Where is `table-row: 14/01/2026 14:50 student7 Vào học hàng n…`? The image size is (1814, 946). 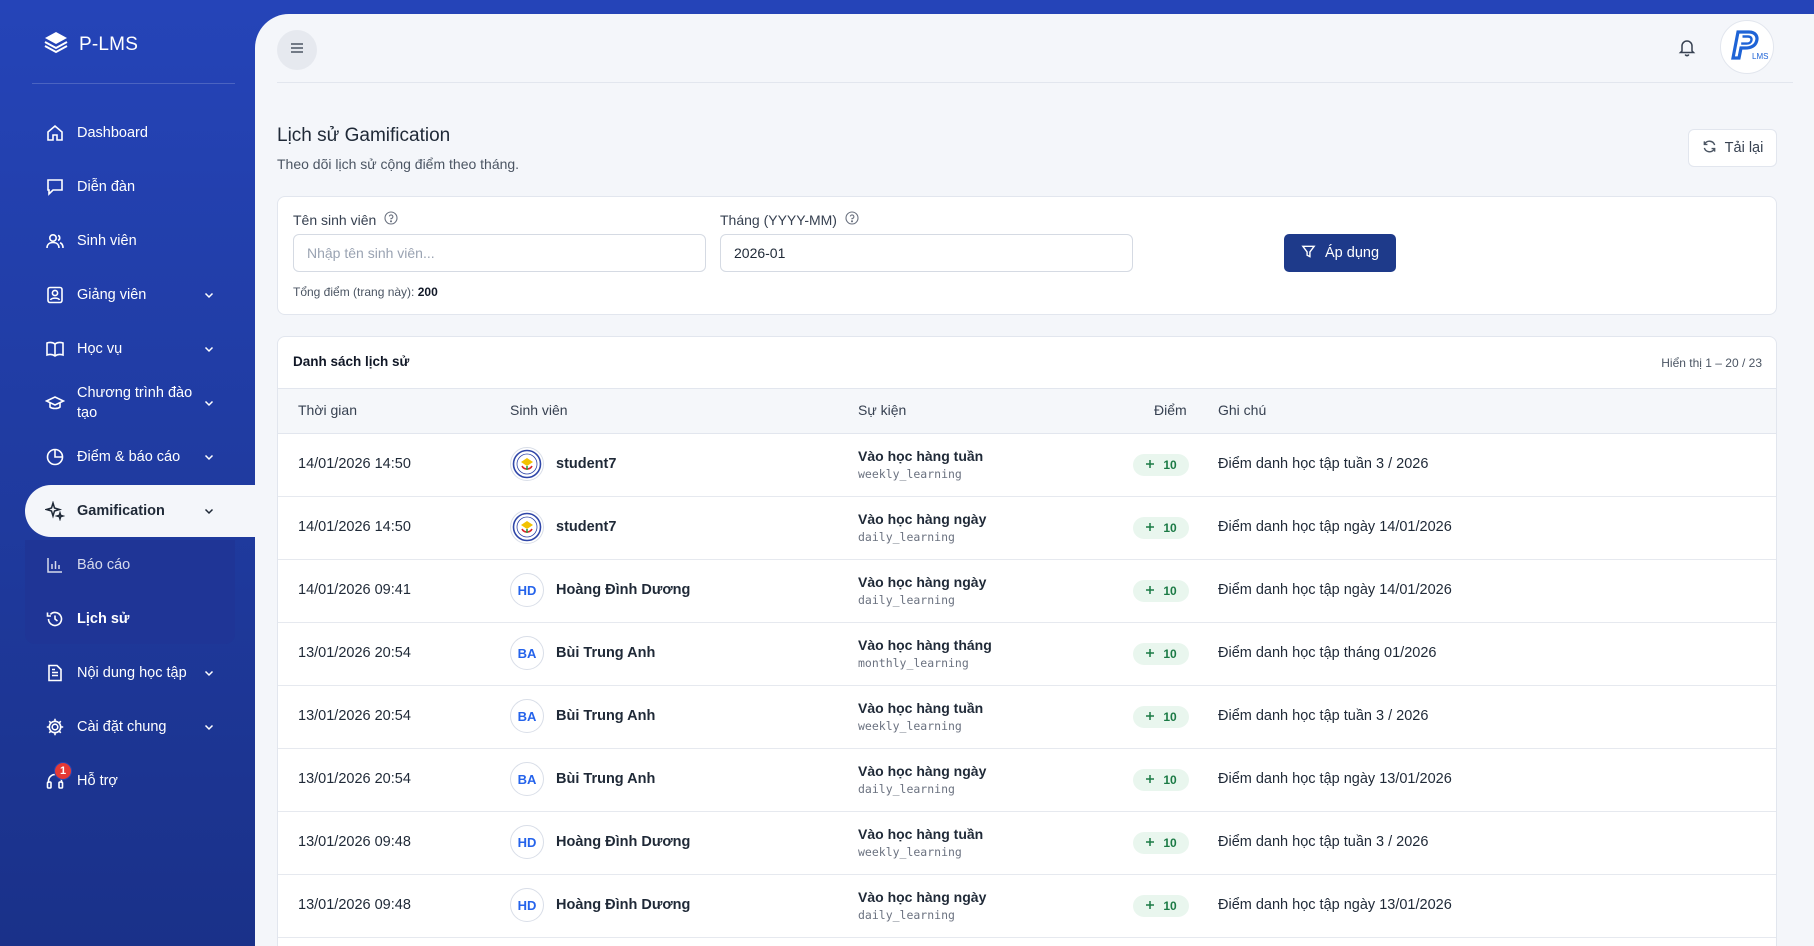
table-row: 14/01/2026 14:50 student7 Vào học hàng n… is located at coordinates (1027, 528).